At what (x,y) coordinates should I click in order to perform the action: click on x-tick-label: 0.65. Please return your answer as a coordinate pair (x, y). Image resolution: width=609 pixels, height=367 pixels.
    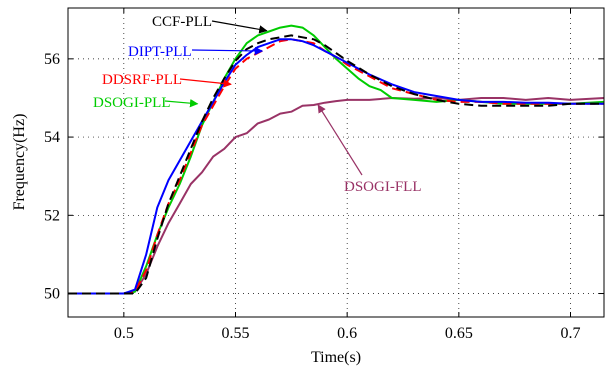
    Looking at the image, I should click on (459, 333).